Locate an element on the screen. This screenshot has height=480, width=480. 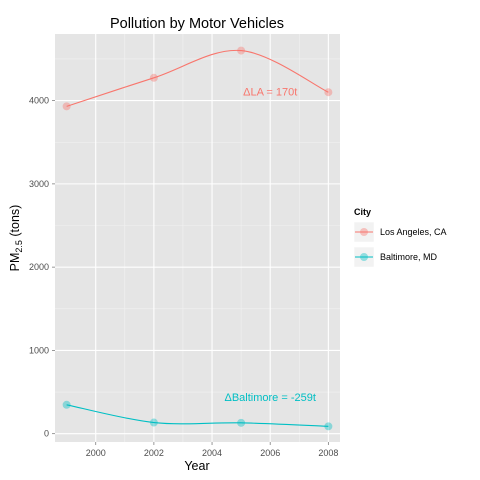
x-axis-title: Year is located at coordinates (196, 466).